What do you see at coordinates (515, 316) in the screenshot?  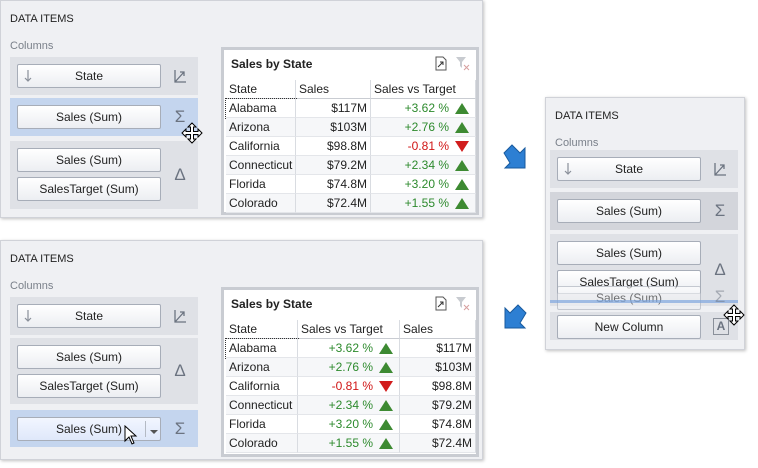 I see `arrow-down-left` at bounding box center [515, 316].